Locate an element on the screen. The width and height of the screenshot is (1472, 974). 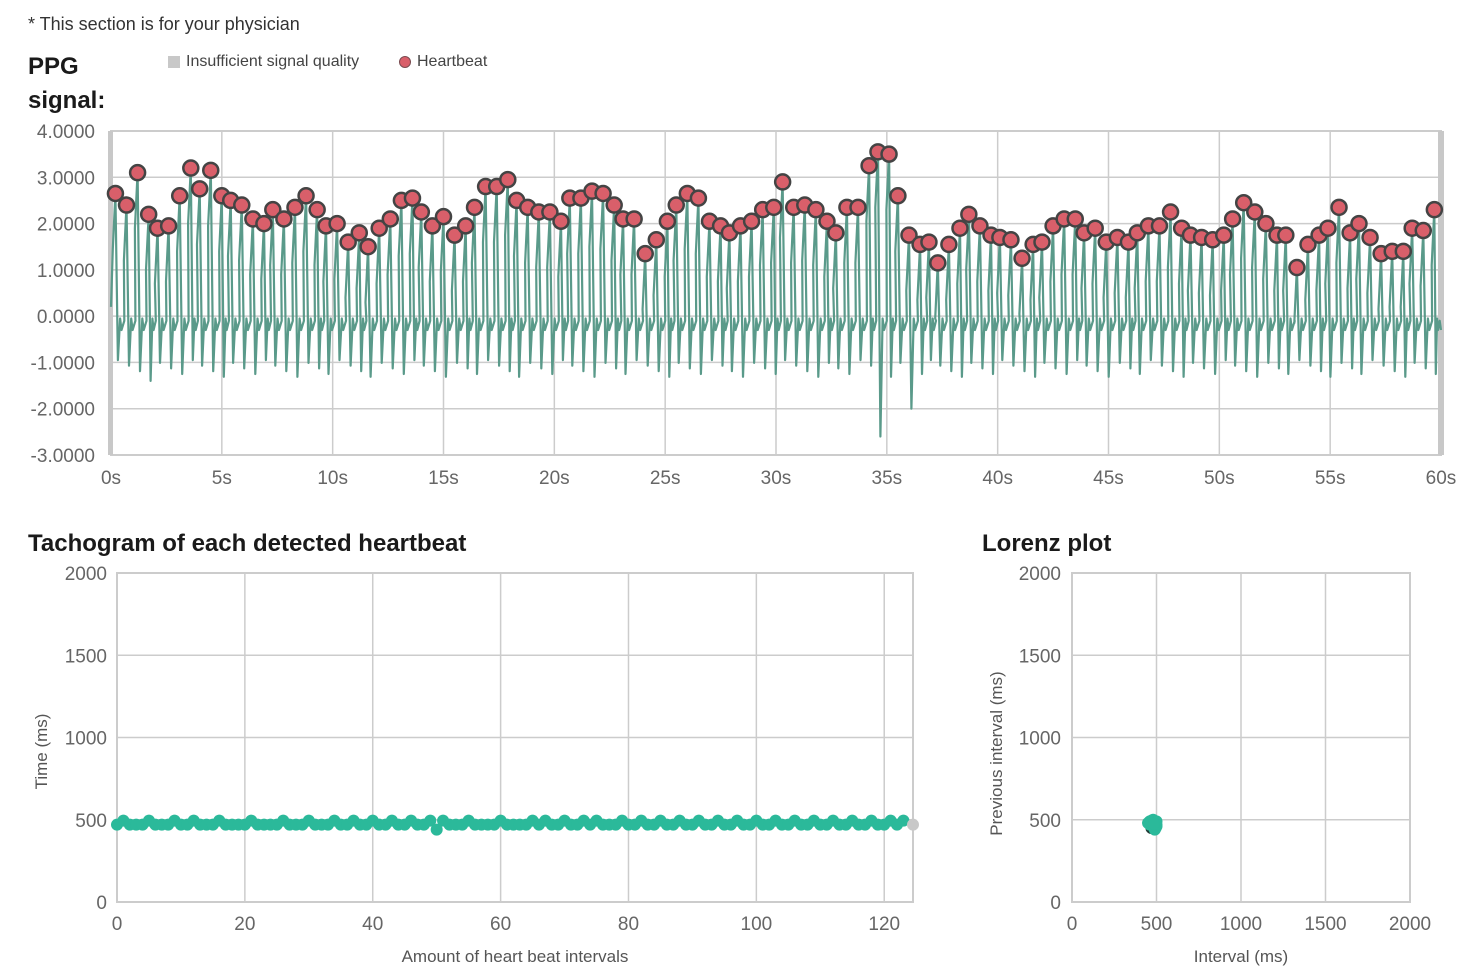
legend-heartbeat: Heartbeat is located at coordinates (443, 62).